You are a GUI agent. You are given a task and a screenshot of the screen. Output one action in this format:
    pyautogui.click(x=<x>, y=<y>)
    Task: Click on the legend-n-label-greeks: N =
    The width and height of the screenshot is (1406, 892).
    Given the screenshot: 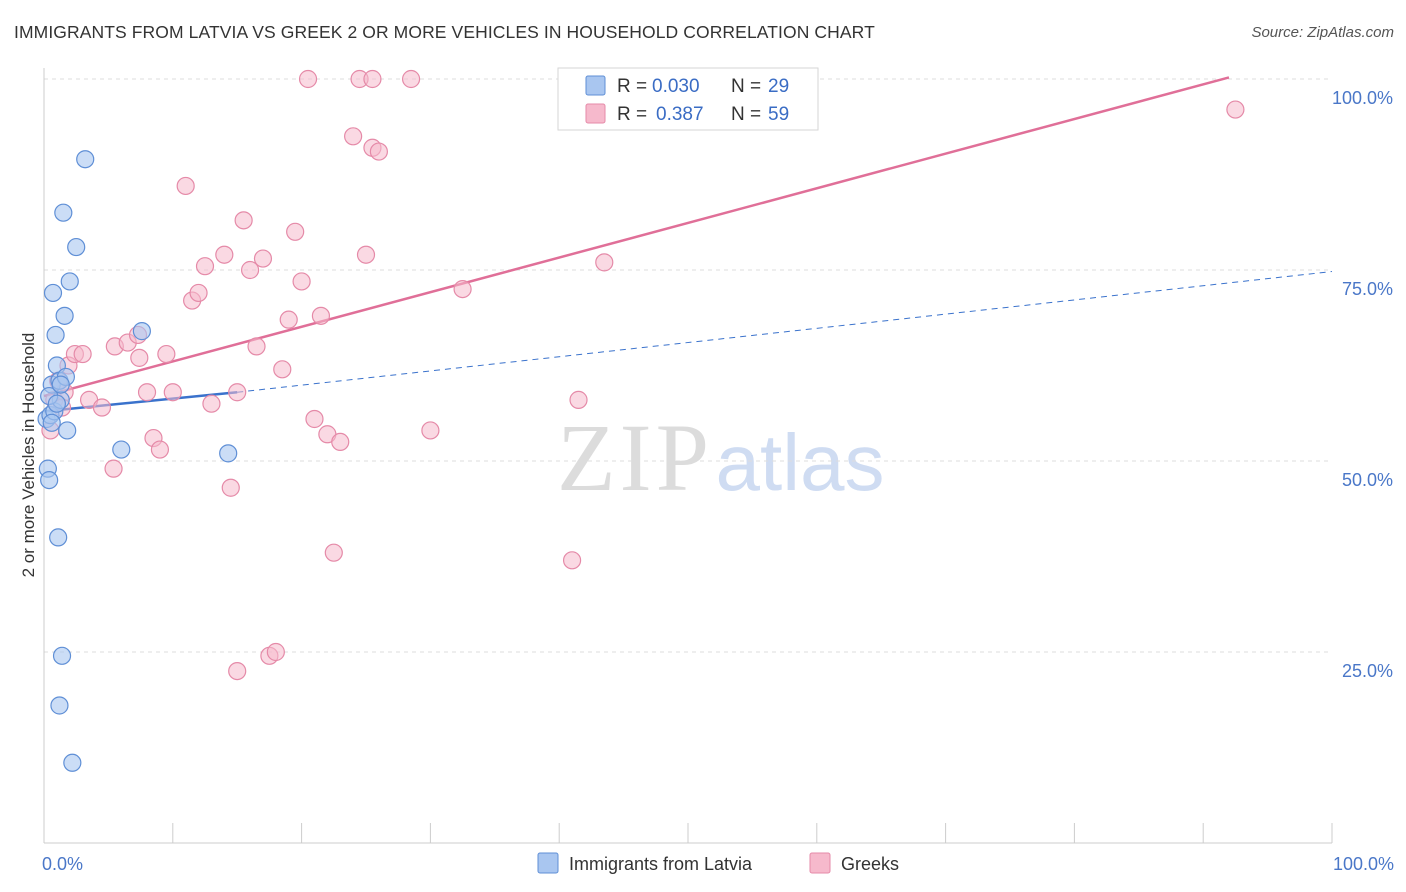 What is the action you would take?
    pyautogui.click(x=746, y=114)
    